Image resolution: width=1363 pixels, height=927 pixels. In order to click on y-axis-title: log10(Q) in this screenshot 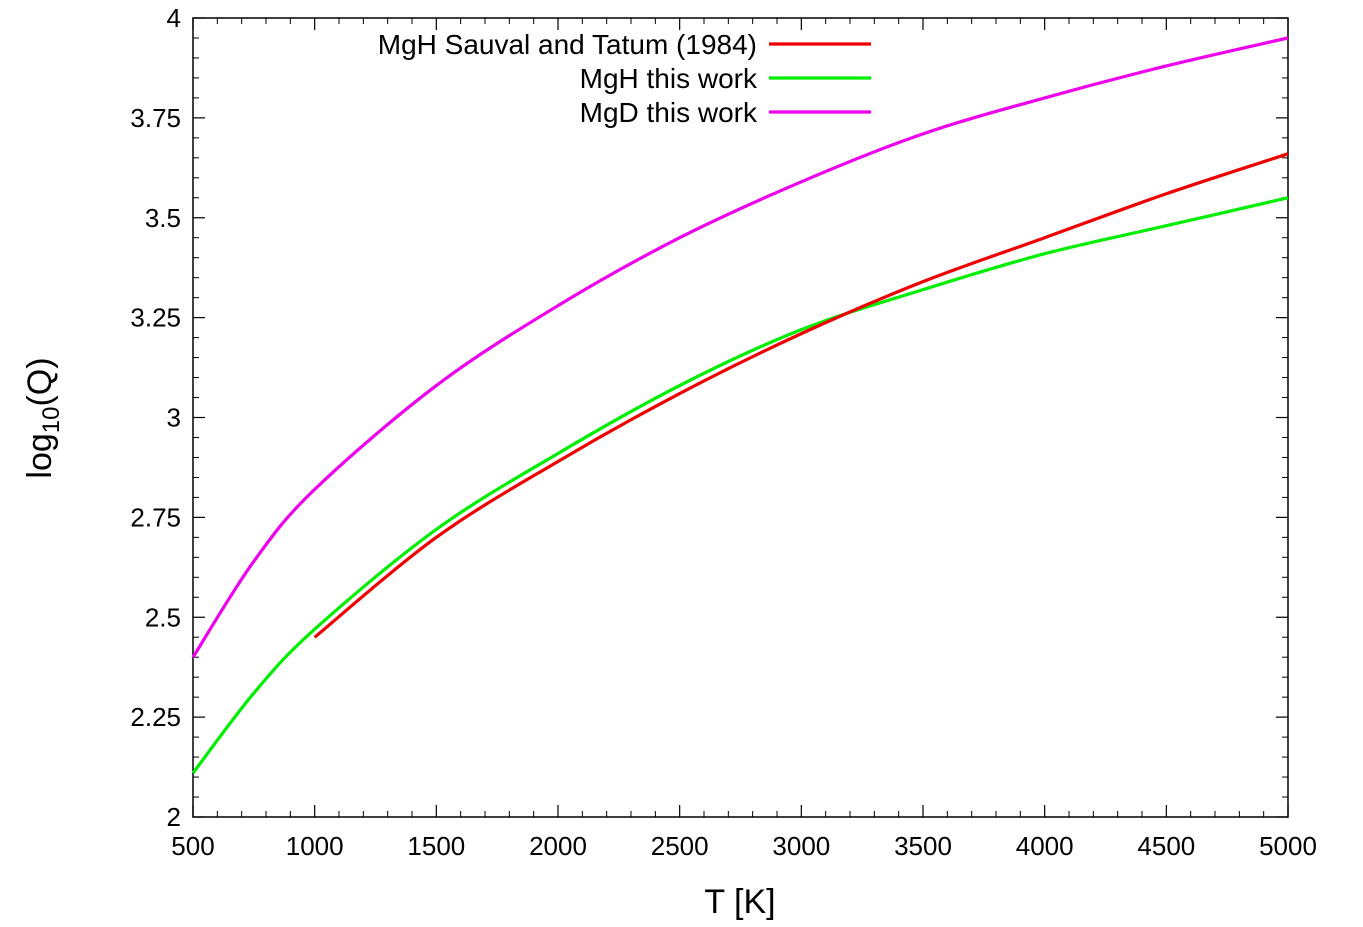, I will do `click(43, 417)`.